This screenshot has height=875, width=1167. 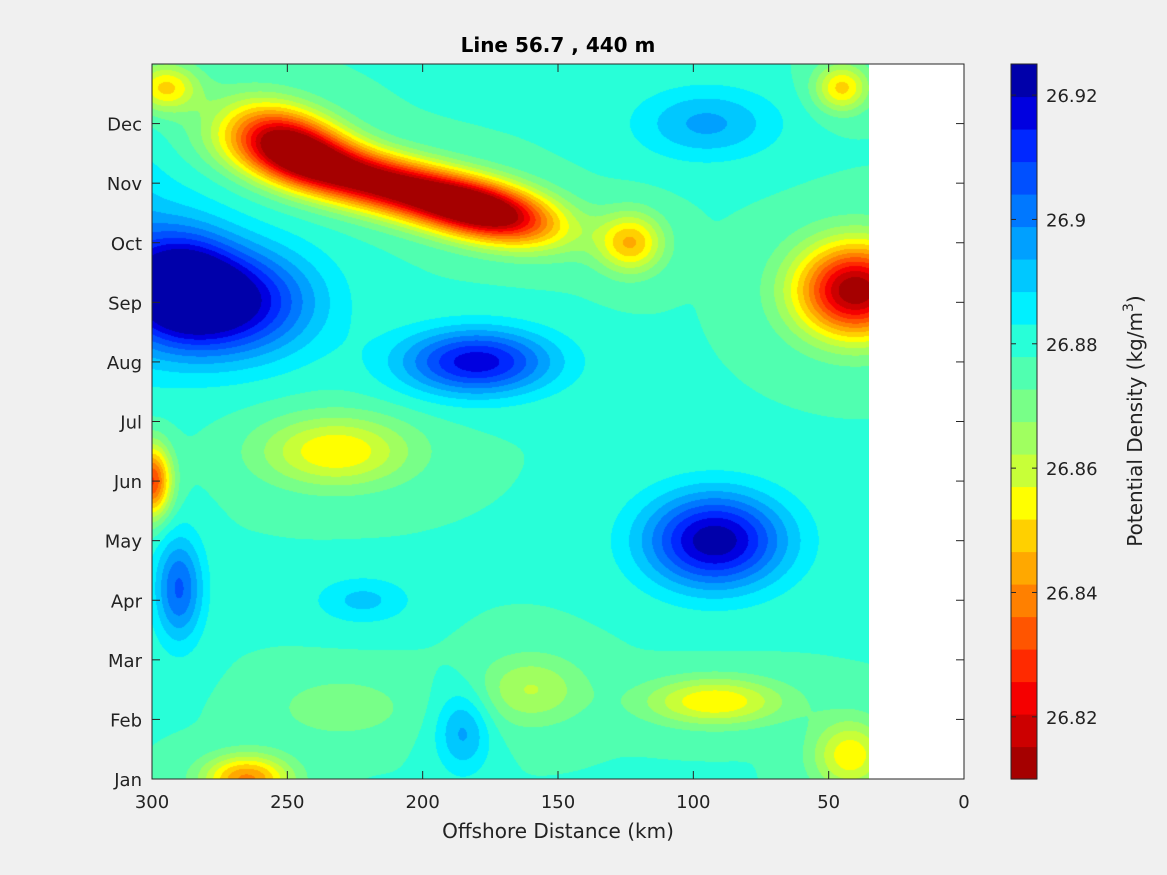 What do you see at coordinates (1072, 469) in the screenshot?
I see `colorbar-tick-label: 26.86` at bounding box center [1072, 469].